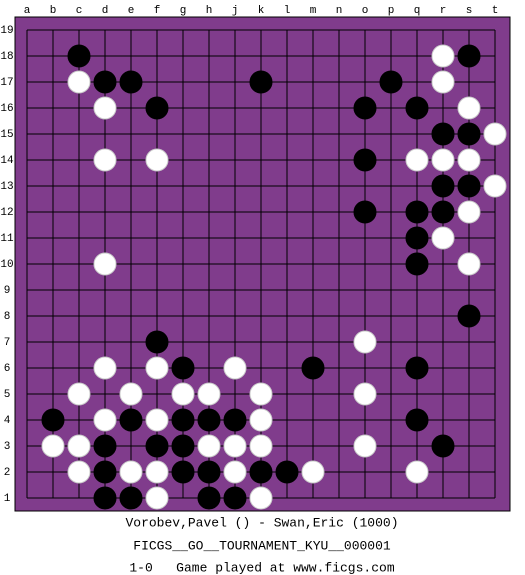 The image size is (525, 575). I want to click on row-label: 3, so click(7, 447).